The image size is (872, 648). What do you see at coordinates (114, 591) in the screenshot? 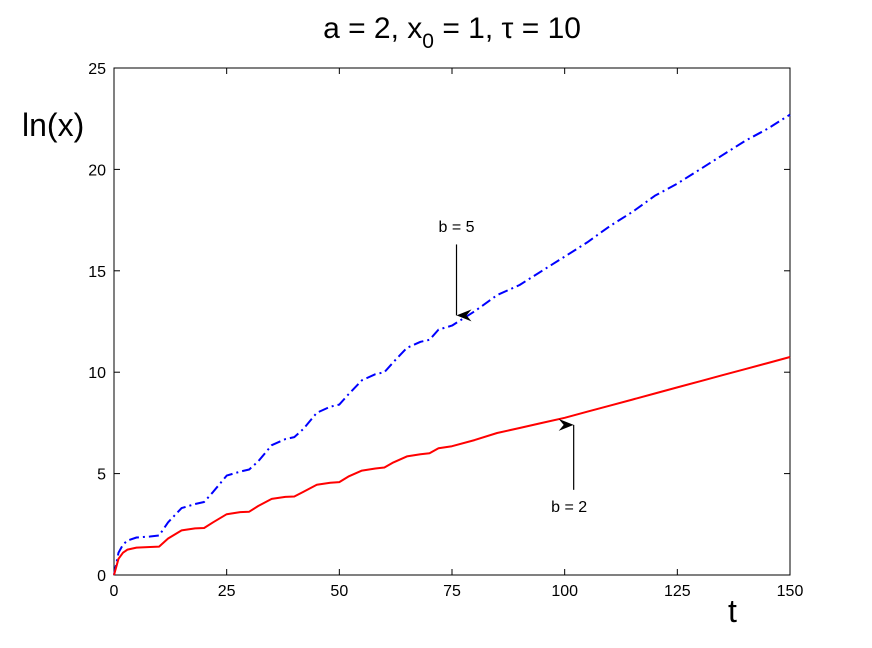
I see `x-tick-label: 0` at bounding box center [114, 591].